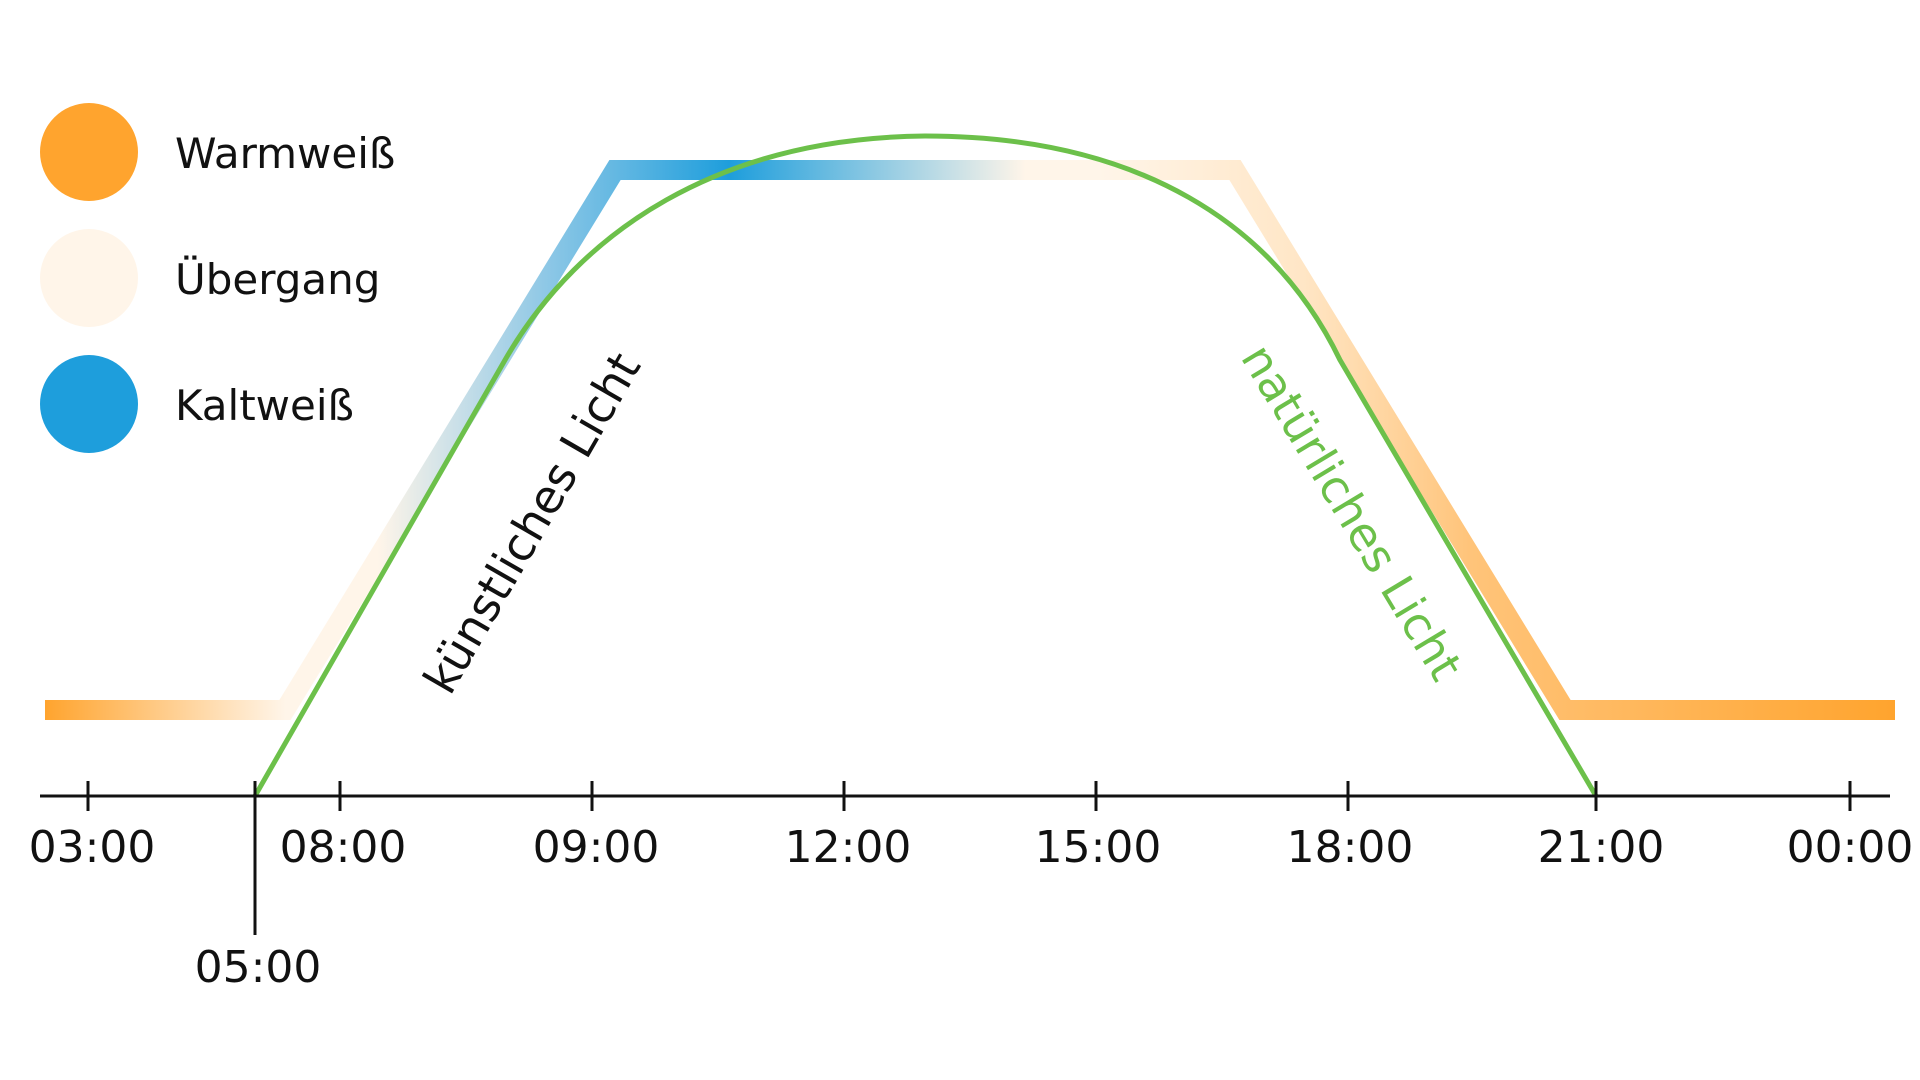 This screenshot has width=1920, height=1080. I want to click on tick-label: 08:00, so click(343, 847).